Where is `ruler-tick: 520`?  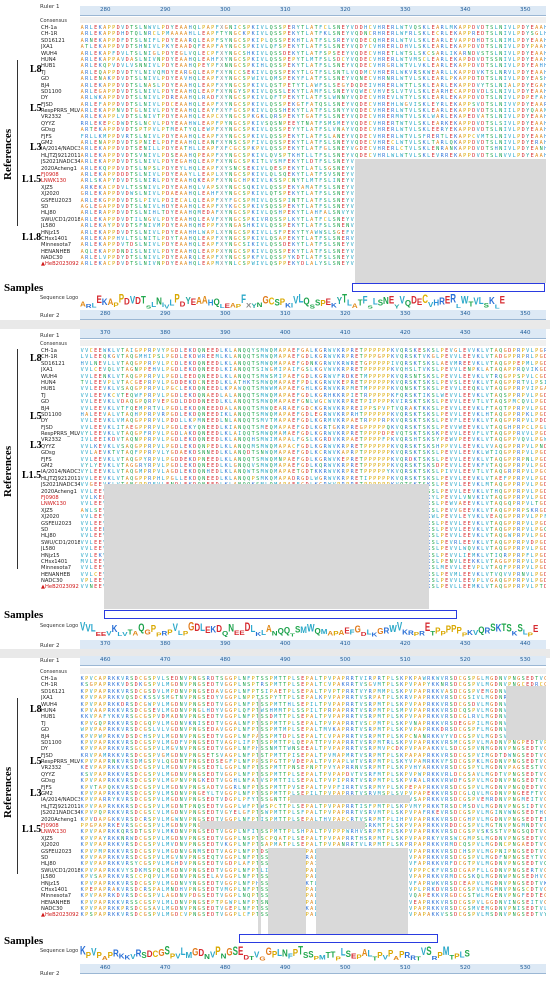 ruler-tick: 520 is located at coordinates (465, 660).